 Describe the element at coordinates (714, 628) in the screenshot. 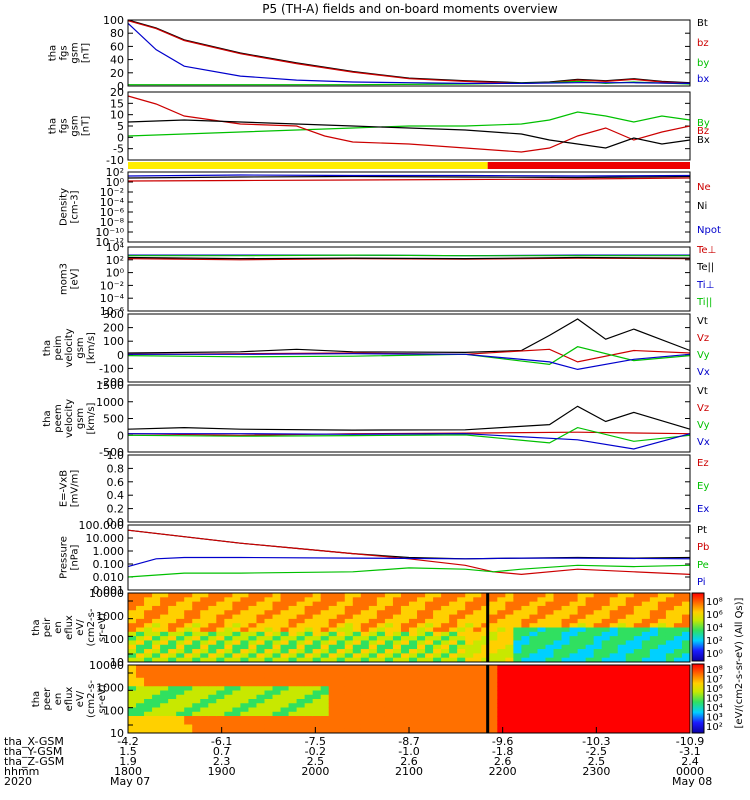

I see `colorbar-tick: 10⁴` at that location.